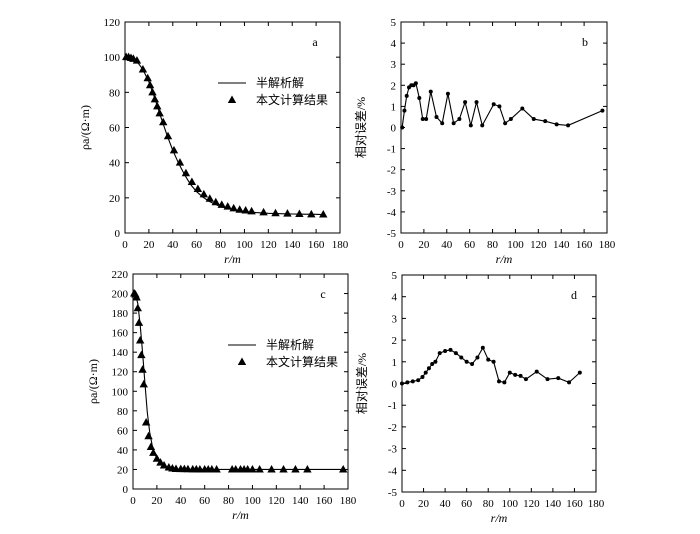 The width and height of the screenshot is (700, 534). Describe the element at coordinates (120, 275) in the screenshot. I see `y-tick-label: 220` at that location.